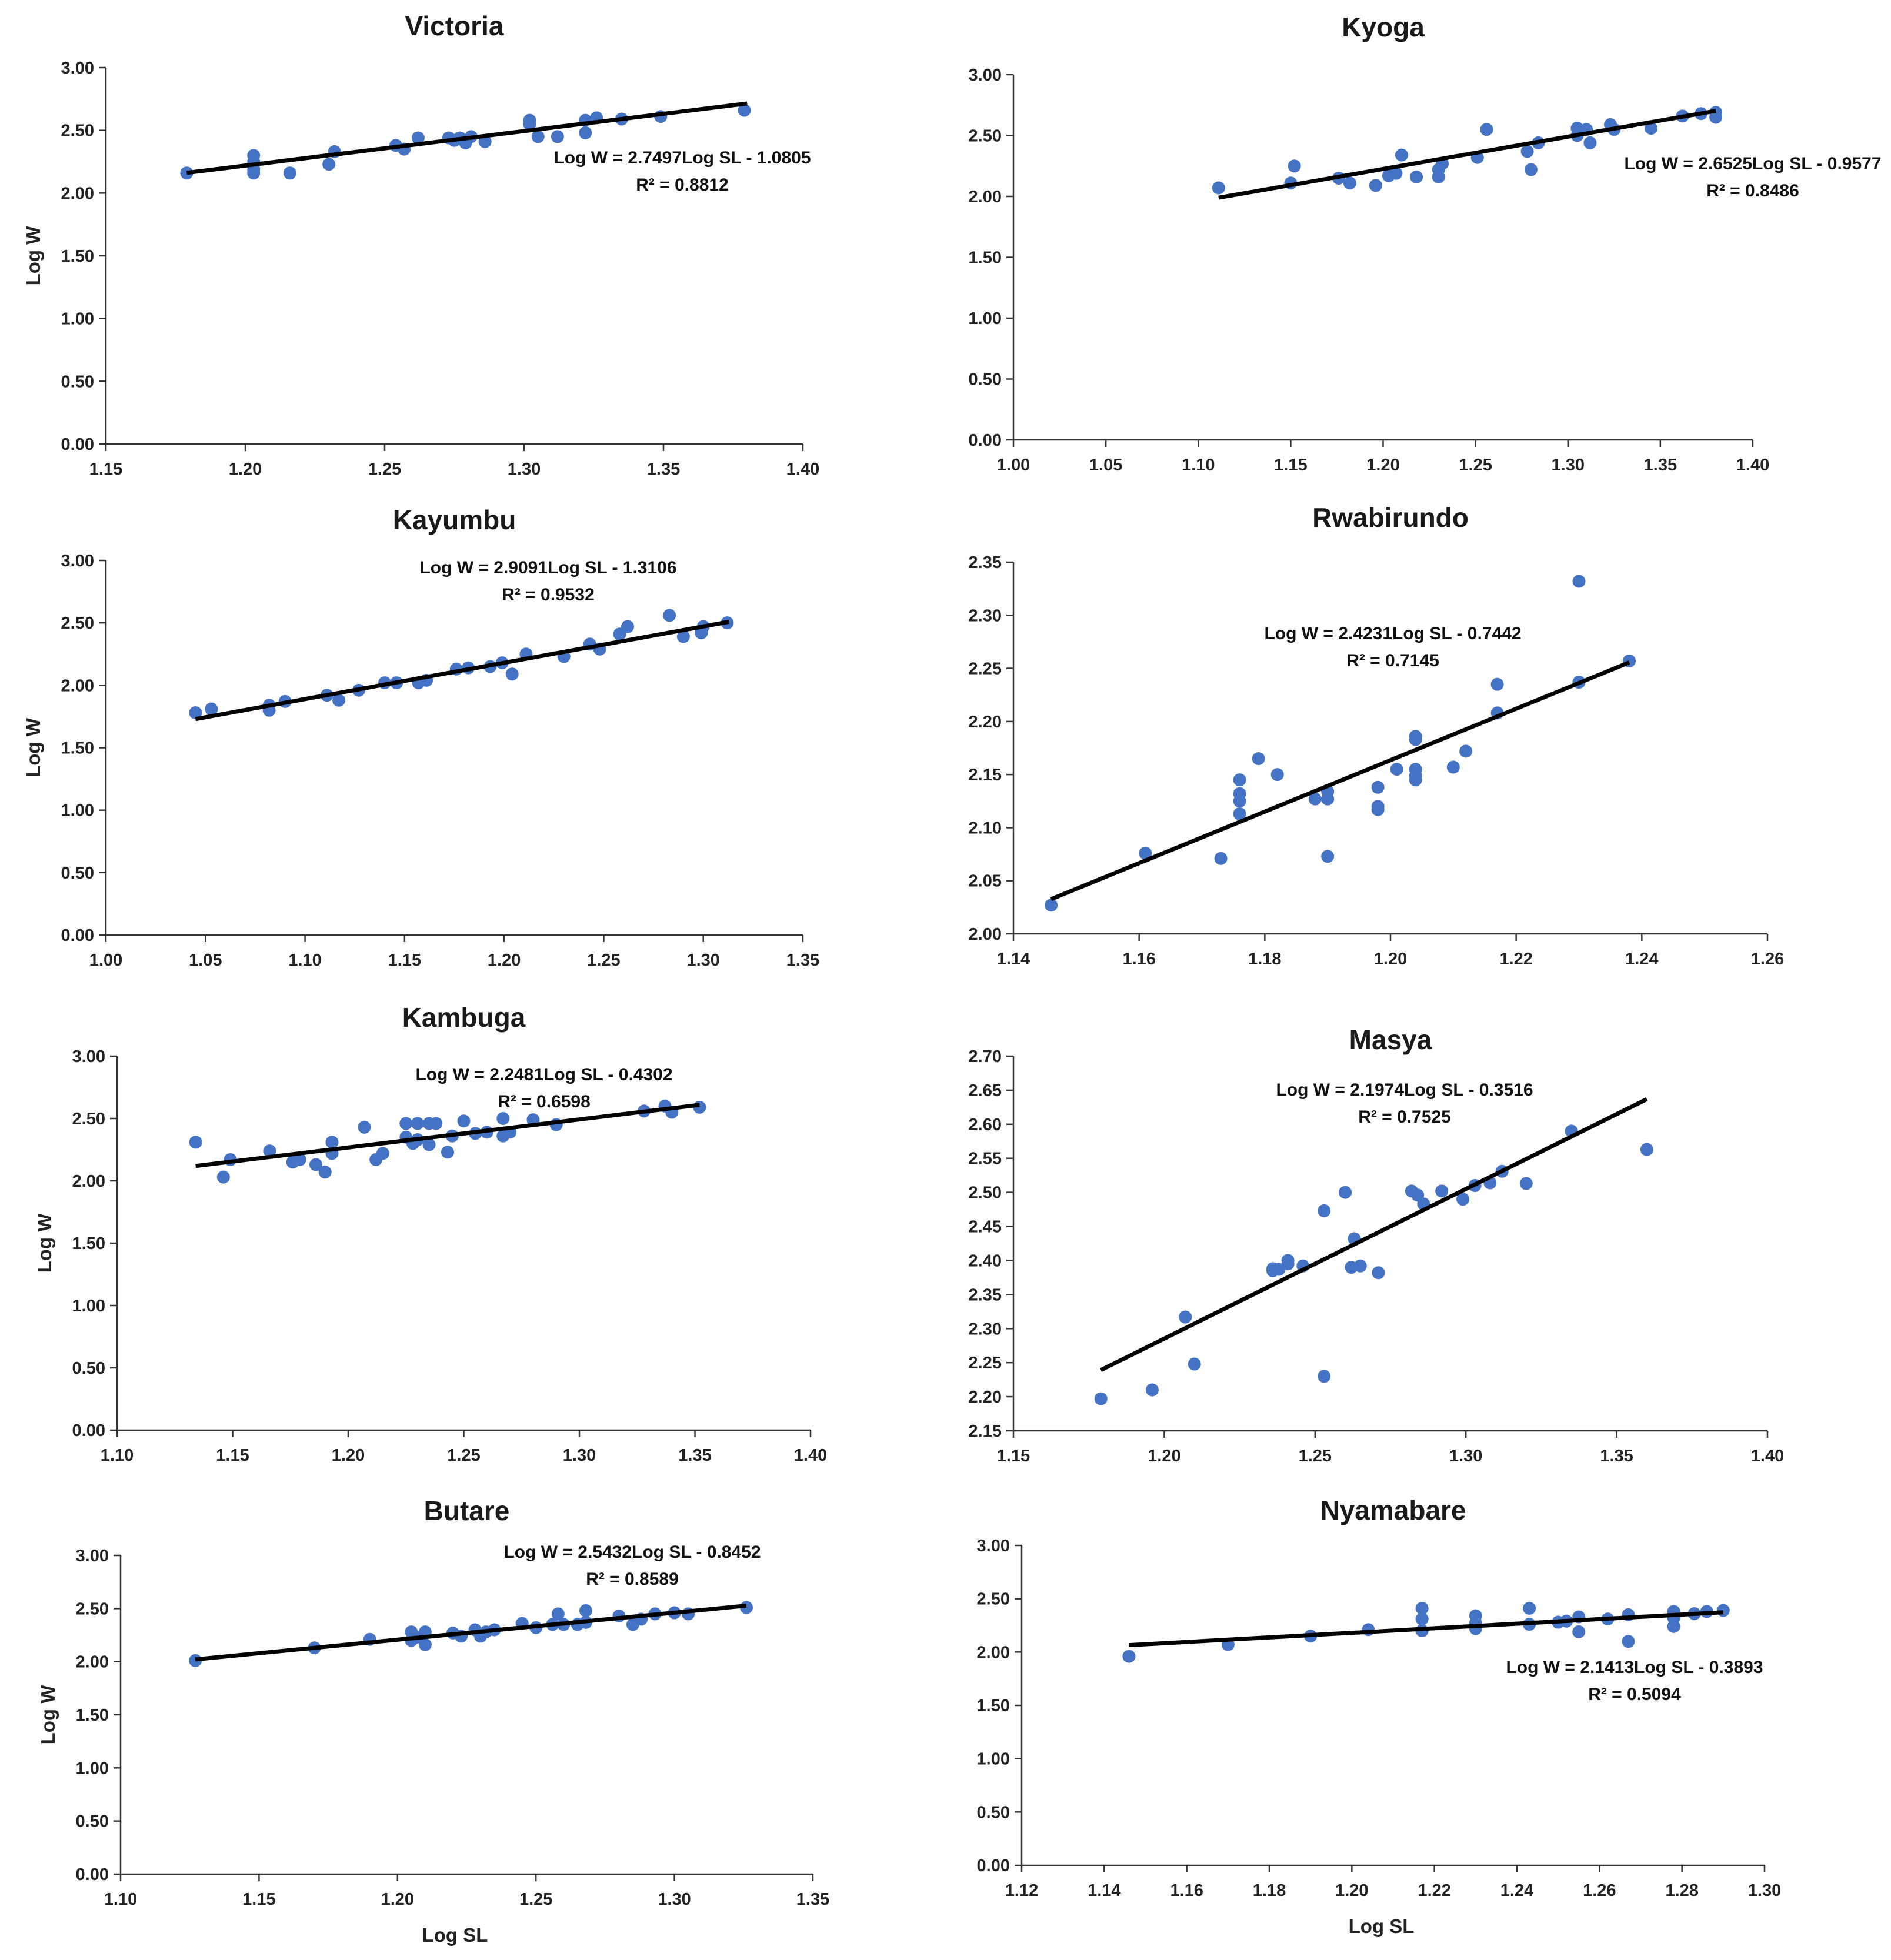 The width and height of the screenshot is (1891, 1960). What do you see at coordinates (632, 1579) in the screenshot?
I see `r-squared-label: R² = 0.8589` at bounding box center [632, 1579].